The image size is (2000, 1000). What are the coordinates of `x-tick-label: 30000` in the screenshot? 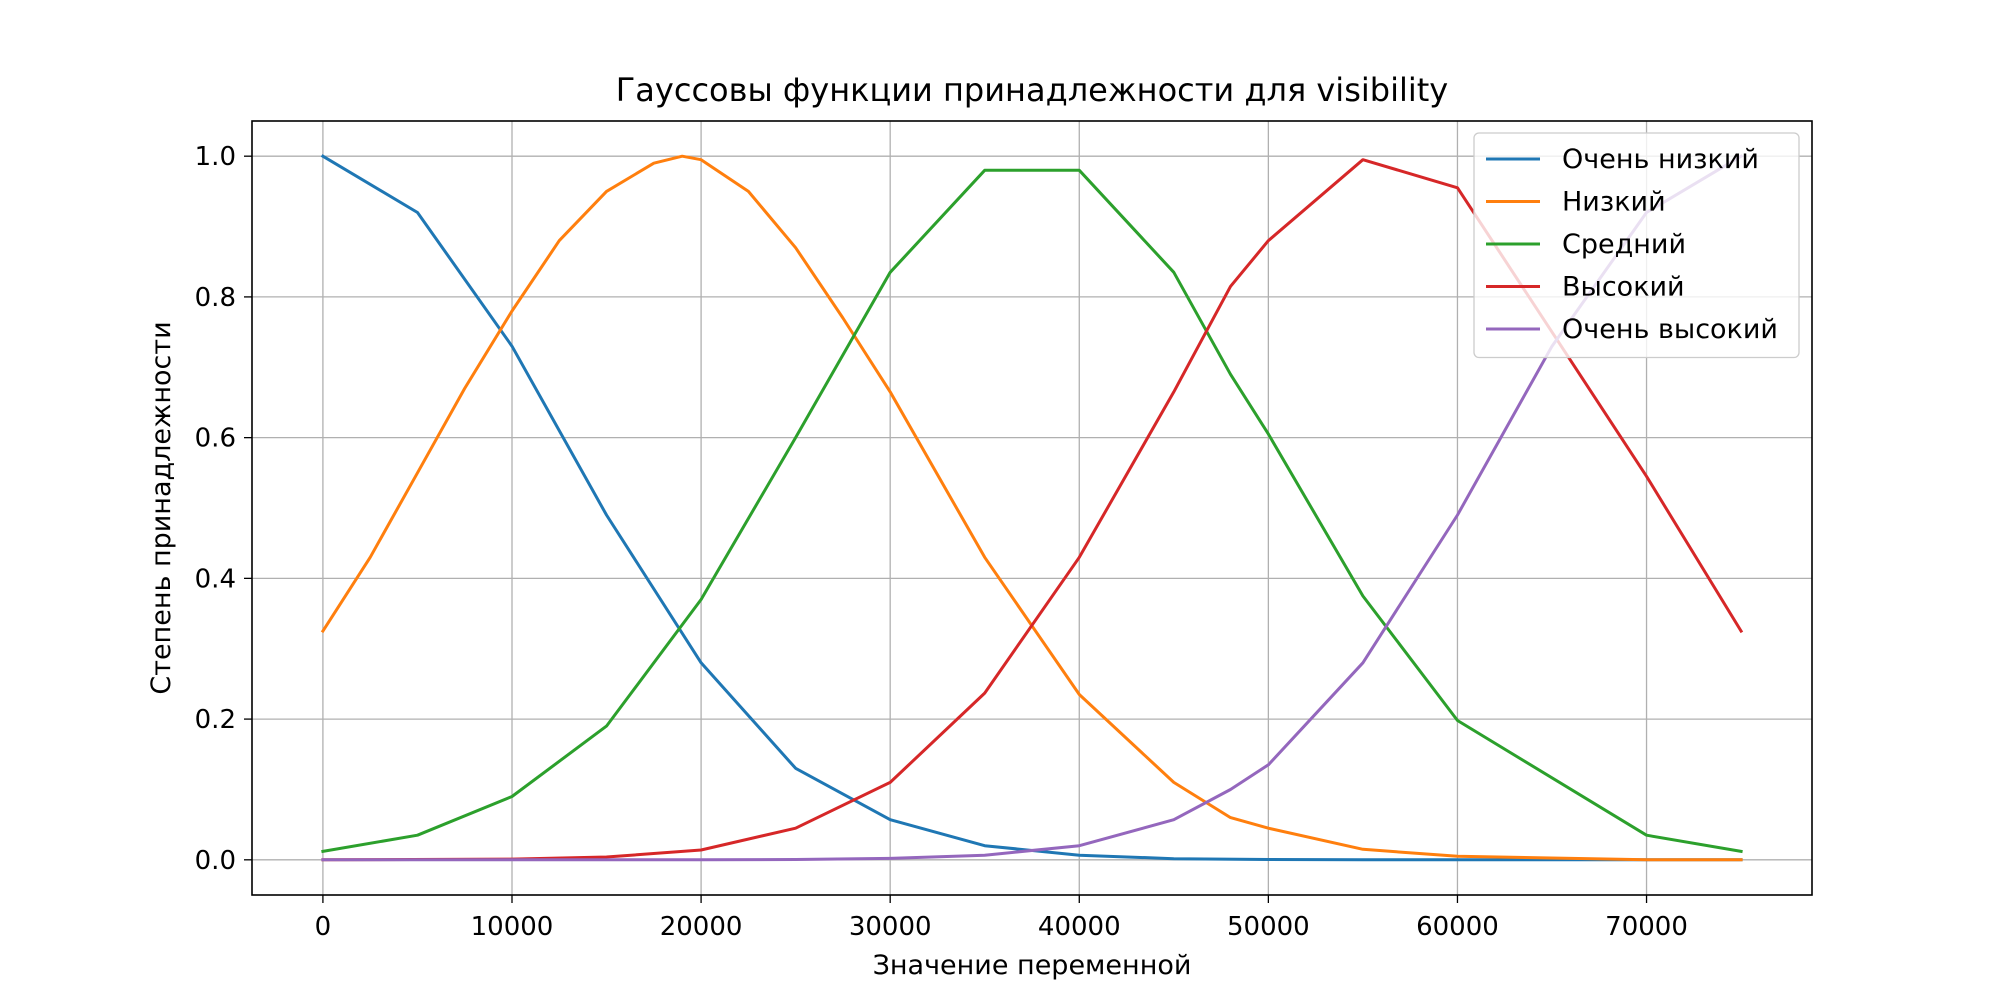 It's located at (890, 927).